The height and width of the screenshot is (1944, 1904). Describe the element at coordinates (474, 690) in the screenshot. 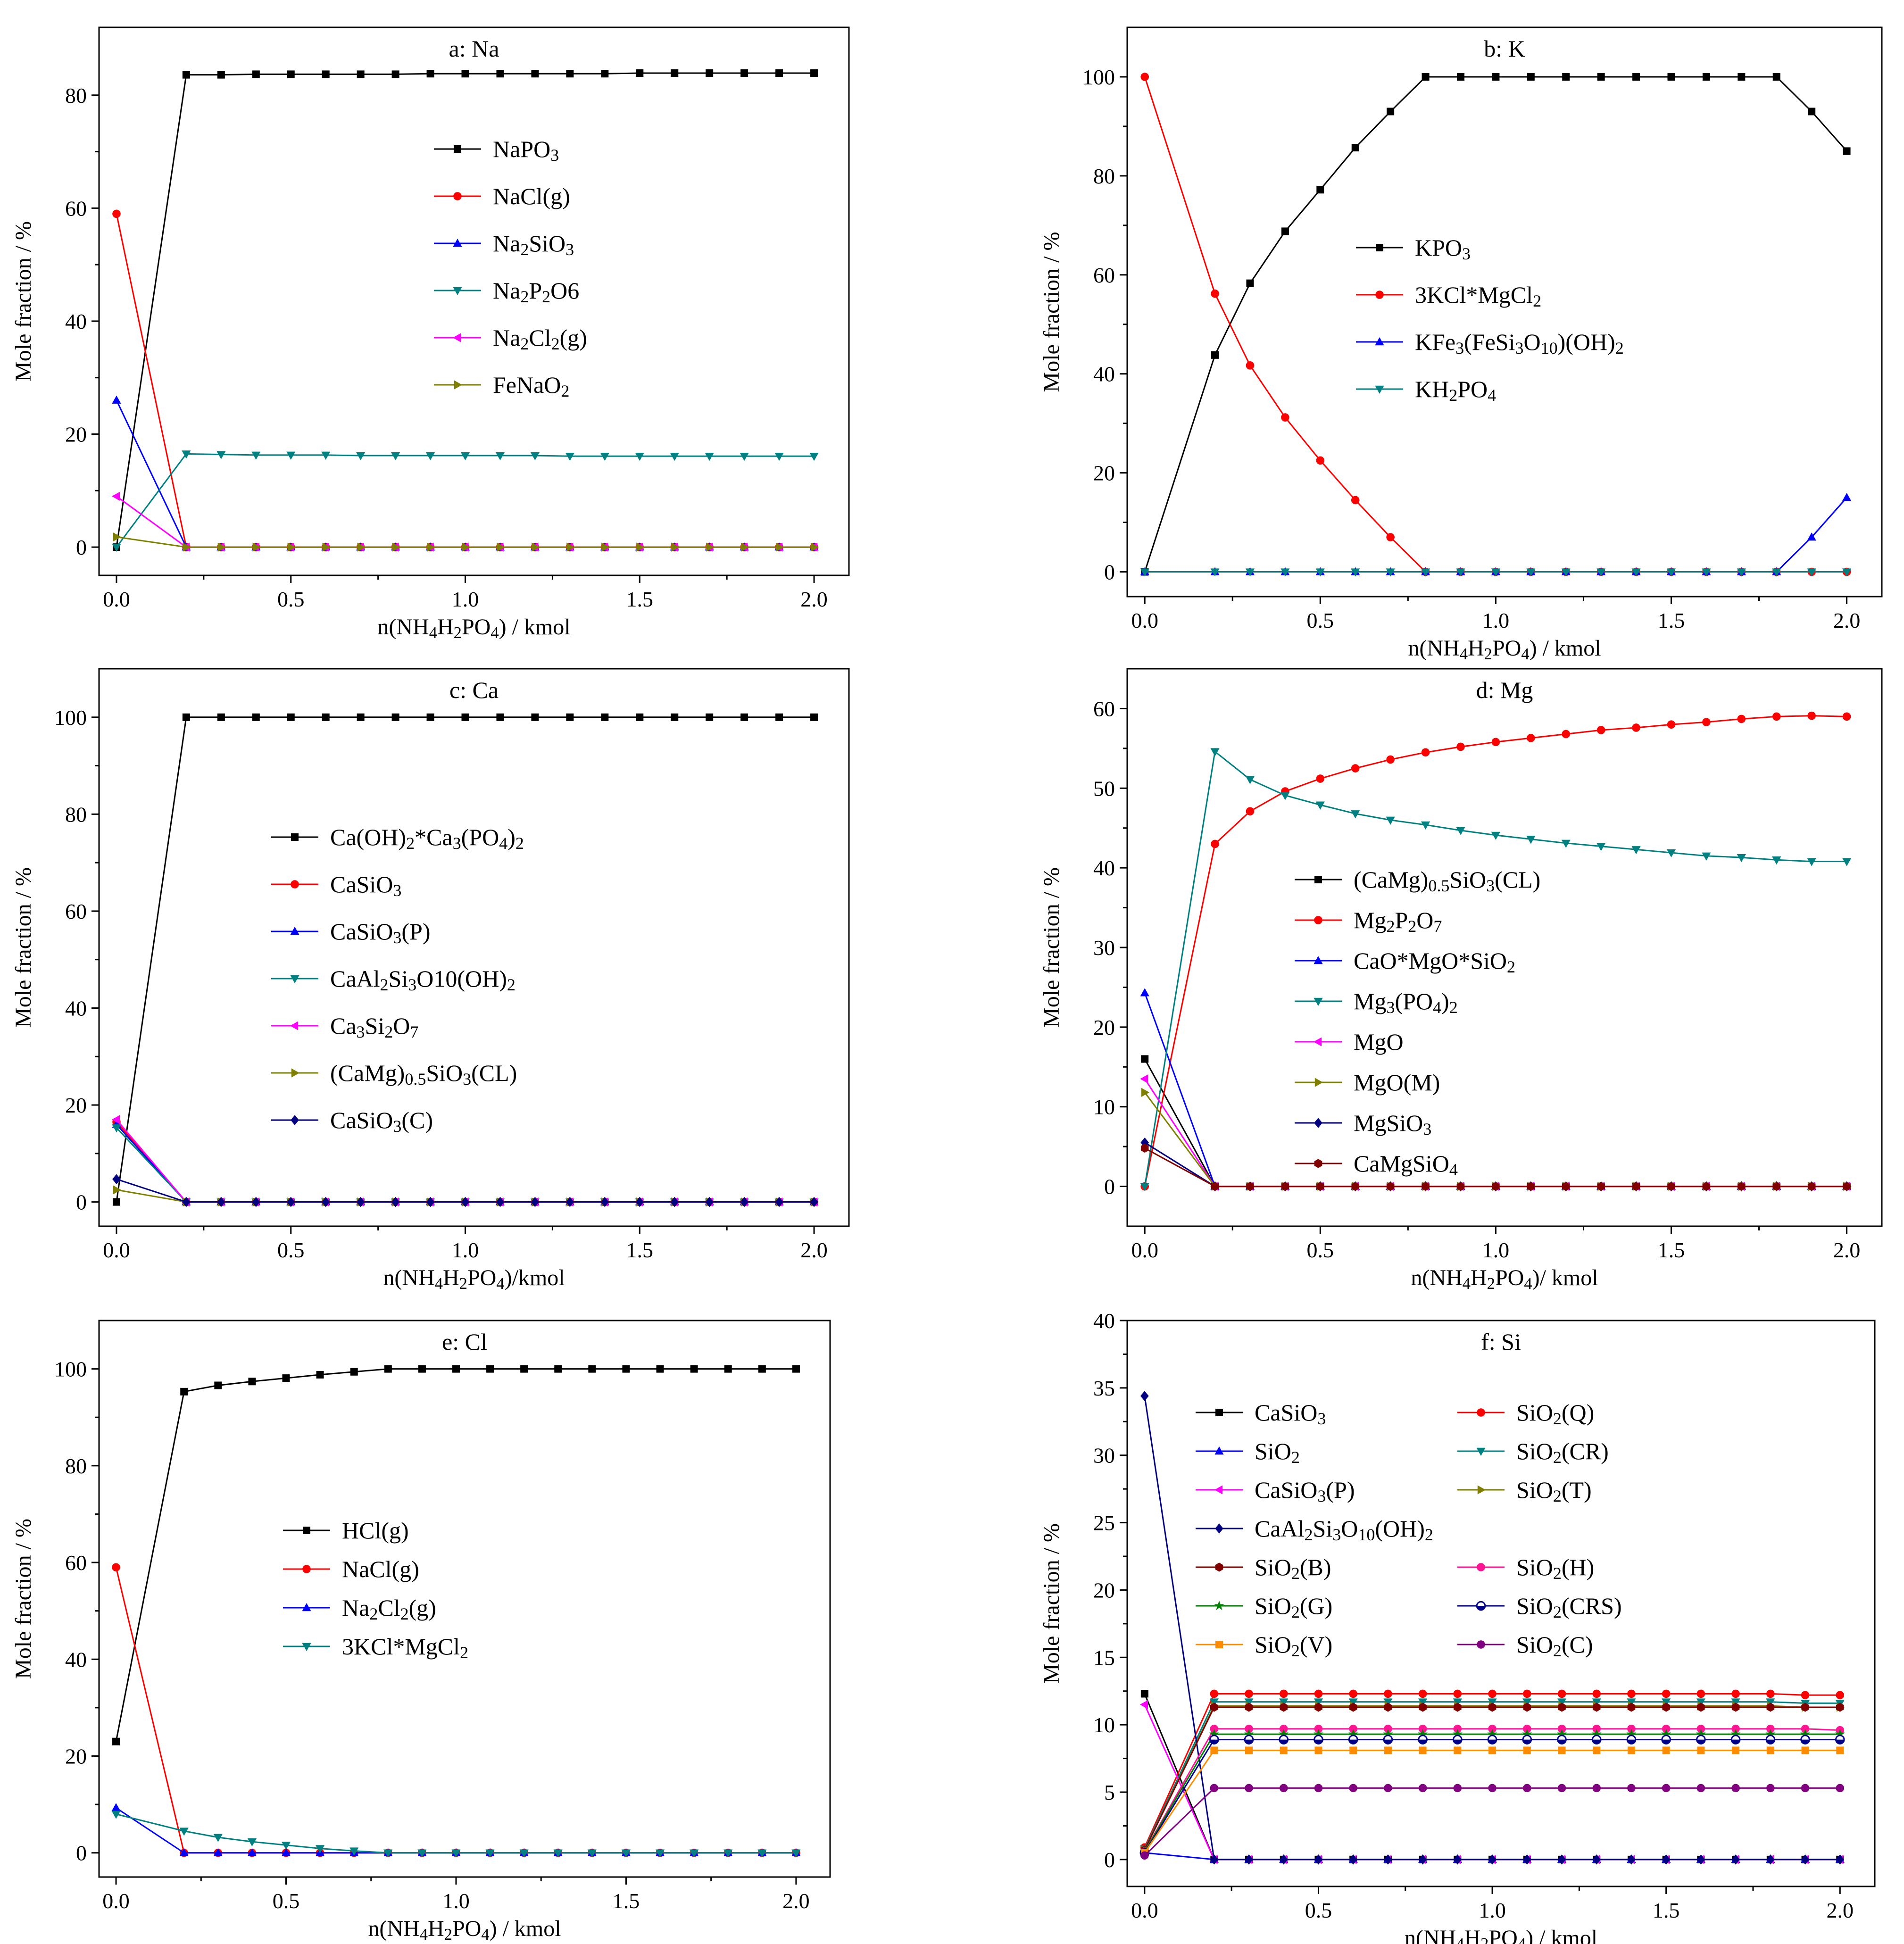

I see `chart-title: c: Ca` at that location.